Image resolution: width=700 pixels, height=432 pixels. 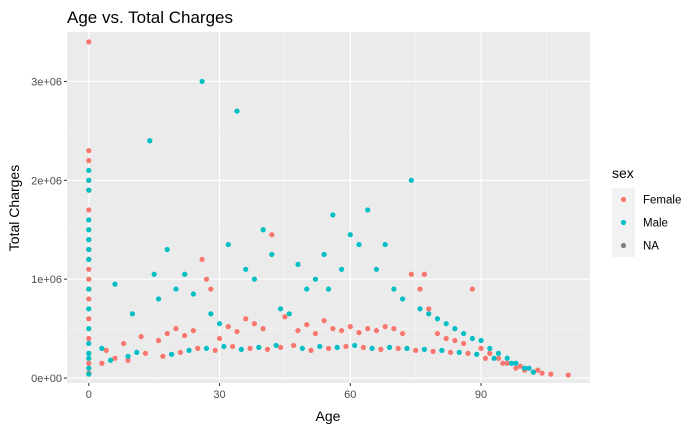 I want to click on y-axis: 0e+00 1e+06 2e+06 3e+06, so click(x=49, y=230).